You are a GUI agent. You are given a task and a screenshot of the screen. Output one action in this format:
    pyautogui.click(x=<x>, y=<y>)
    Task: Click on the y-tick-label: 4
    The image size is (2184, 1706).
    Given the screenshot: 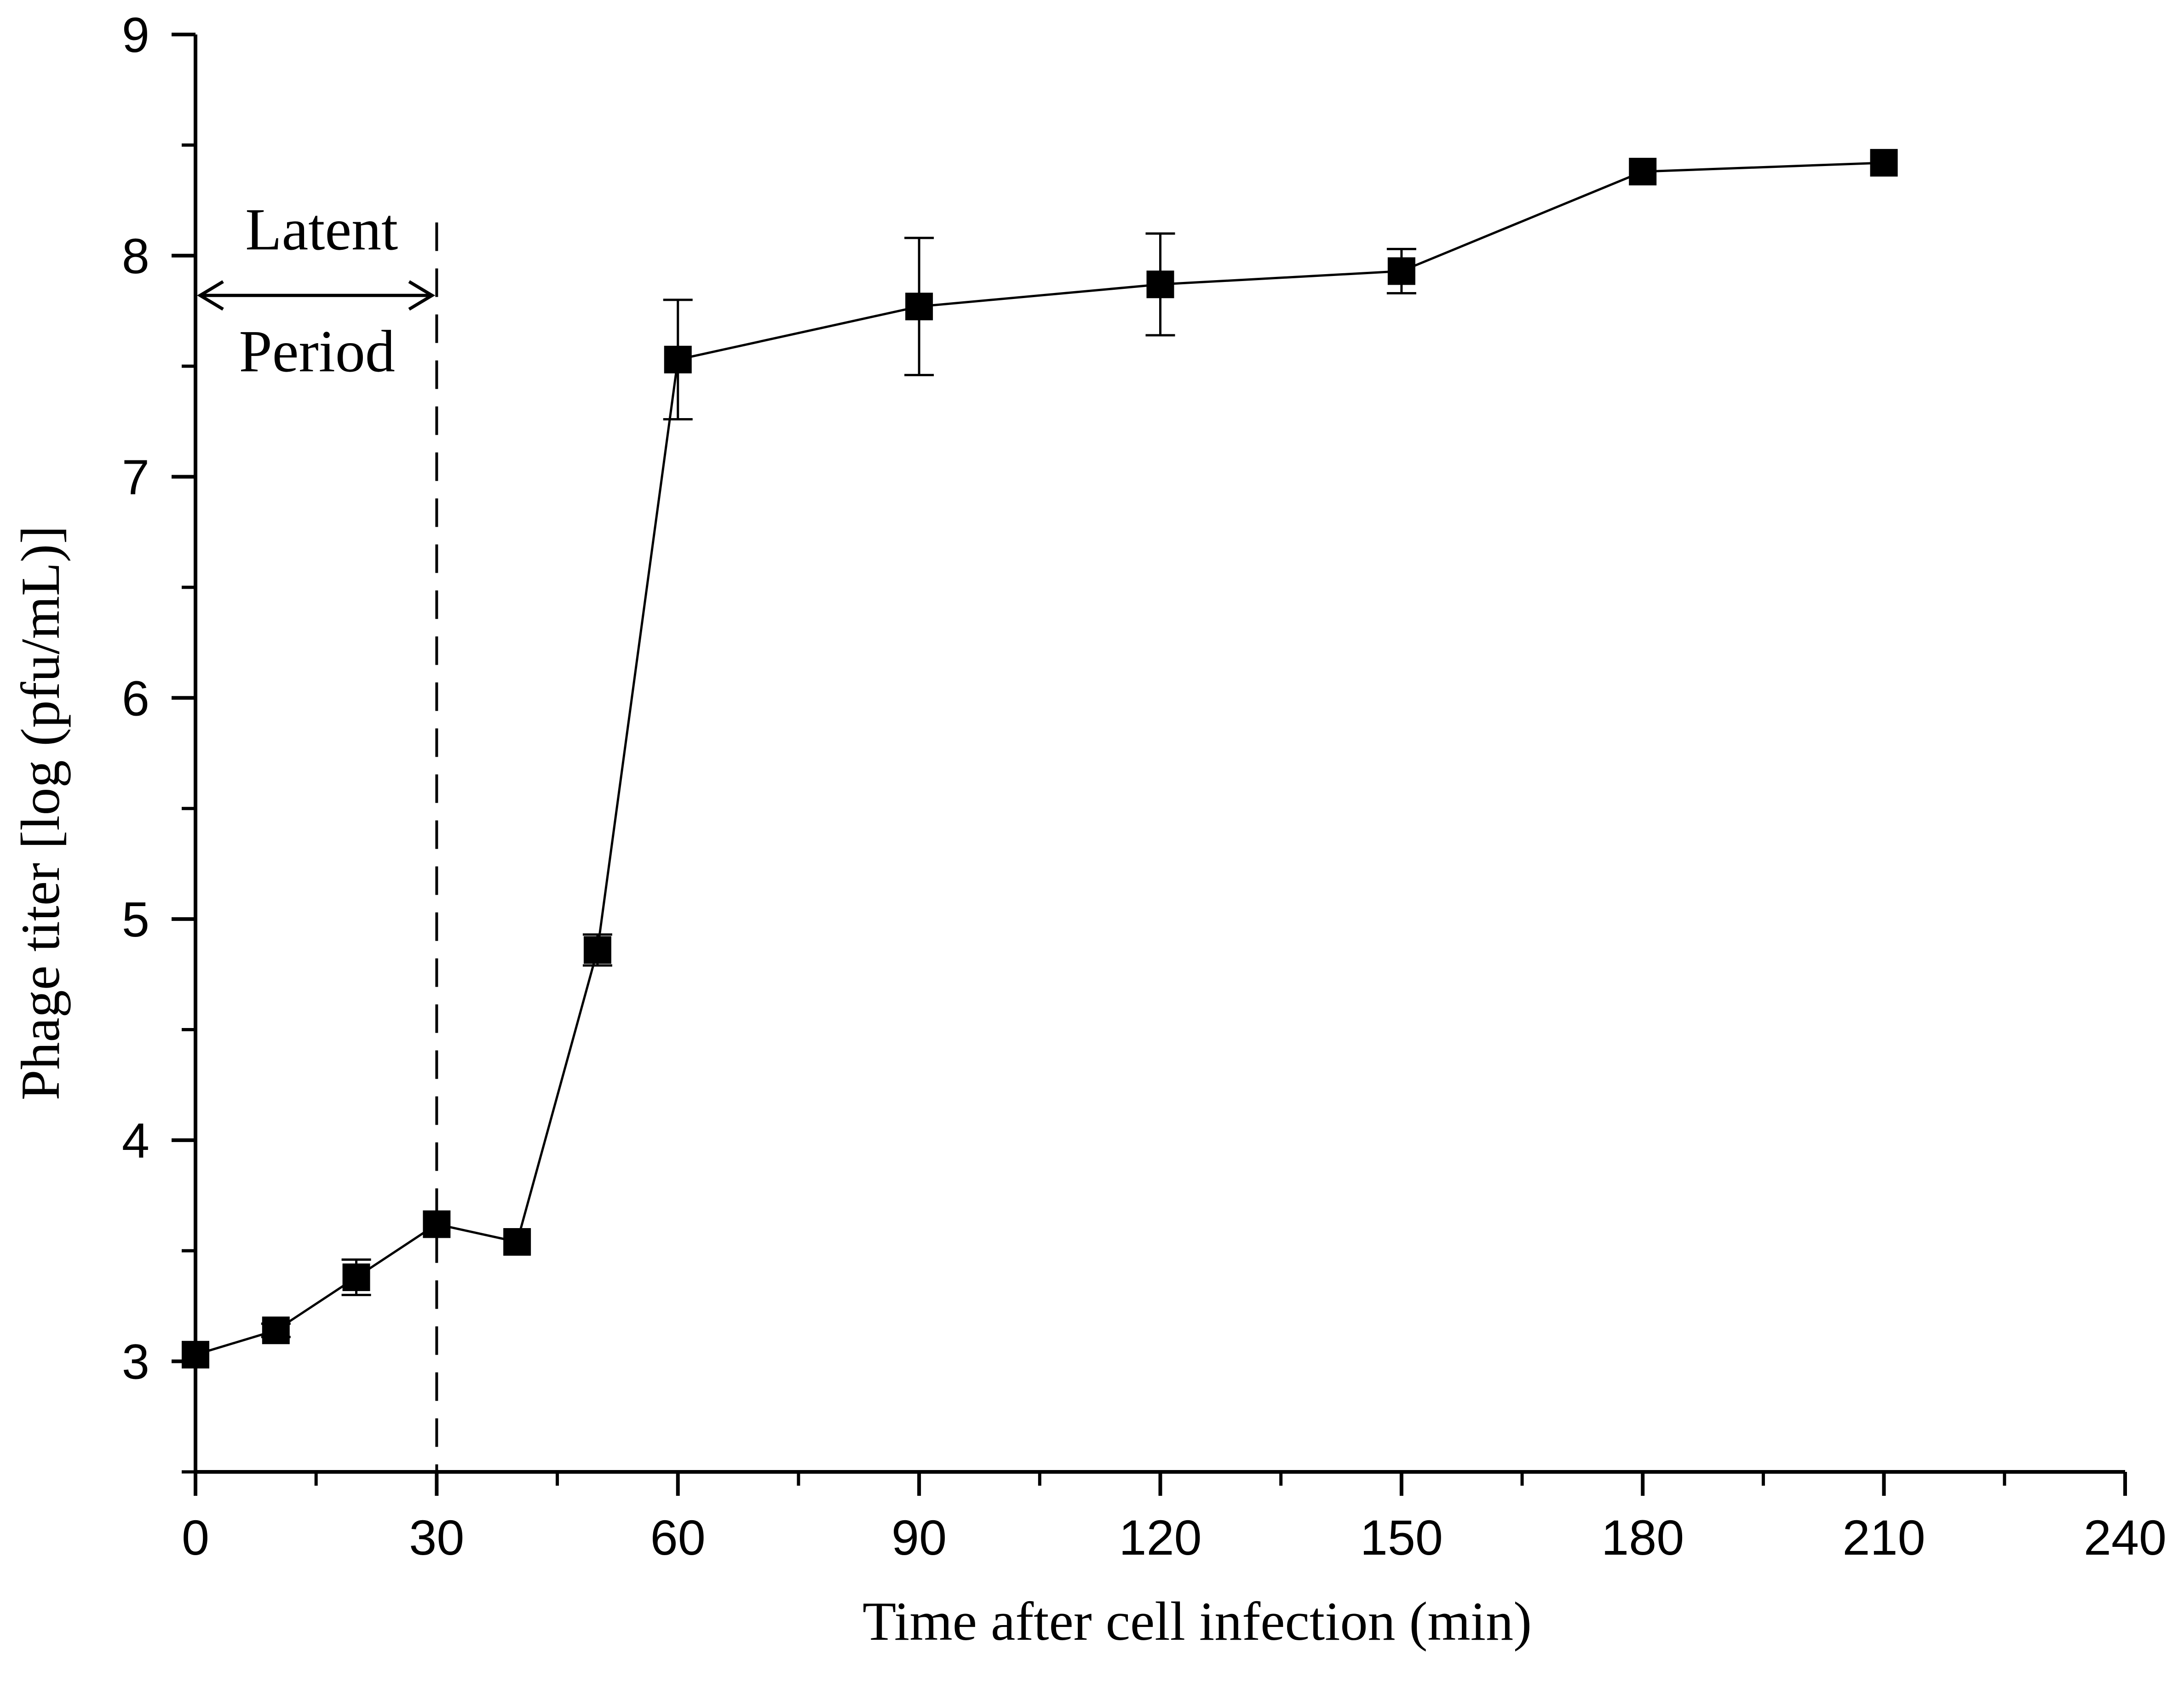 What is the action you would take?
    pyautogui.click(x=135, y=1140)
    